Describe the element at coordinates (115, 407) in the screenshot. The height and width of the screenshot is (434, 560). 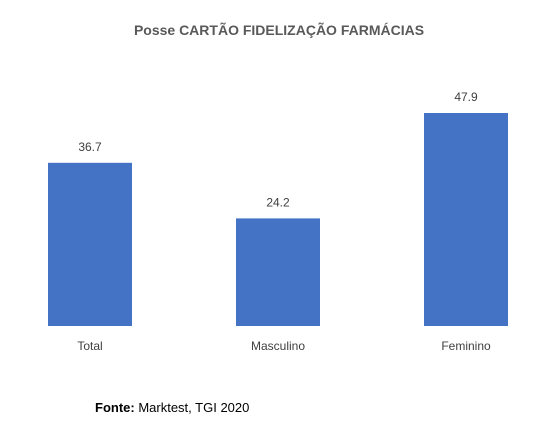
I see `source-label: Fonte:` at that location.